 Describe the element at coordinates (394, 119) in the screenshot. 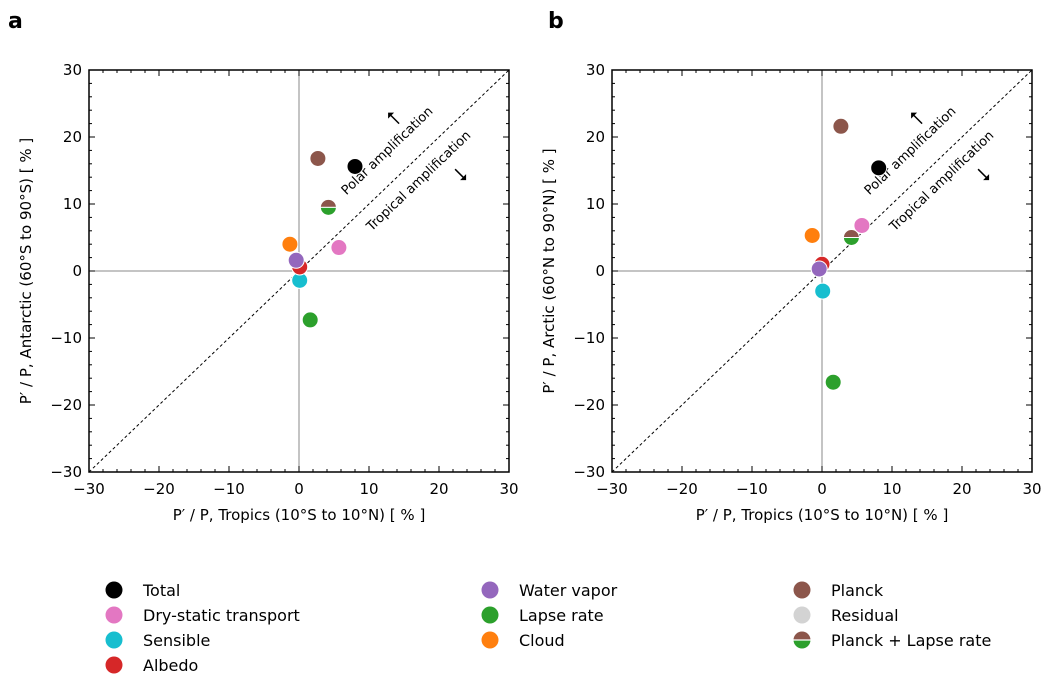

I see `arrow-up-left-icon` at that location.